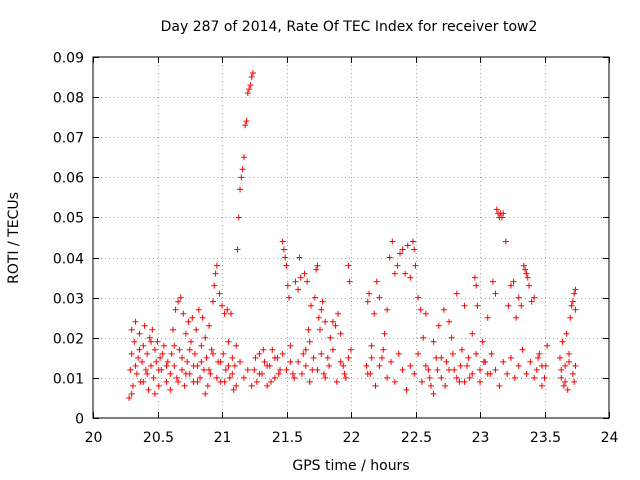 The width and height of the screenshot is (640, 480). I want to click on y-tick-label: 0.03, so click(68, 300).